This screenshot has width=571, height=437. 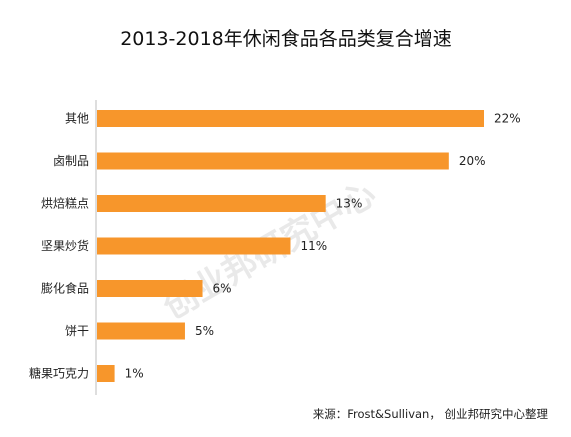 What do you see at coordinates (507, 119) in the screenshot?
I see `value-label-0: 22%` at bounding box center [507, 119].